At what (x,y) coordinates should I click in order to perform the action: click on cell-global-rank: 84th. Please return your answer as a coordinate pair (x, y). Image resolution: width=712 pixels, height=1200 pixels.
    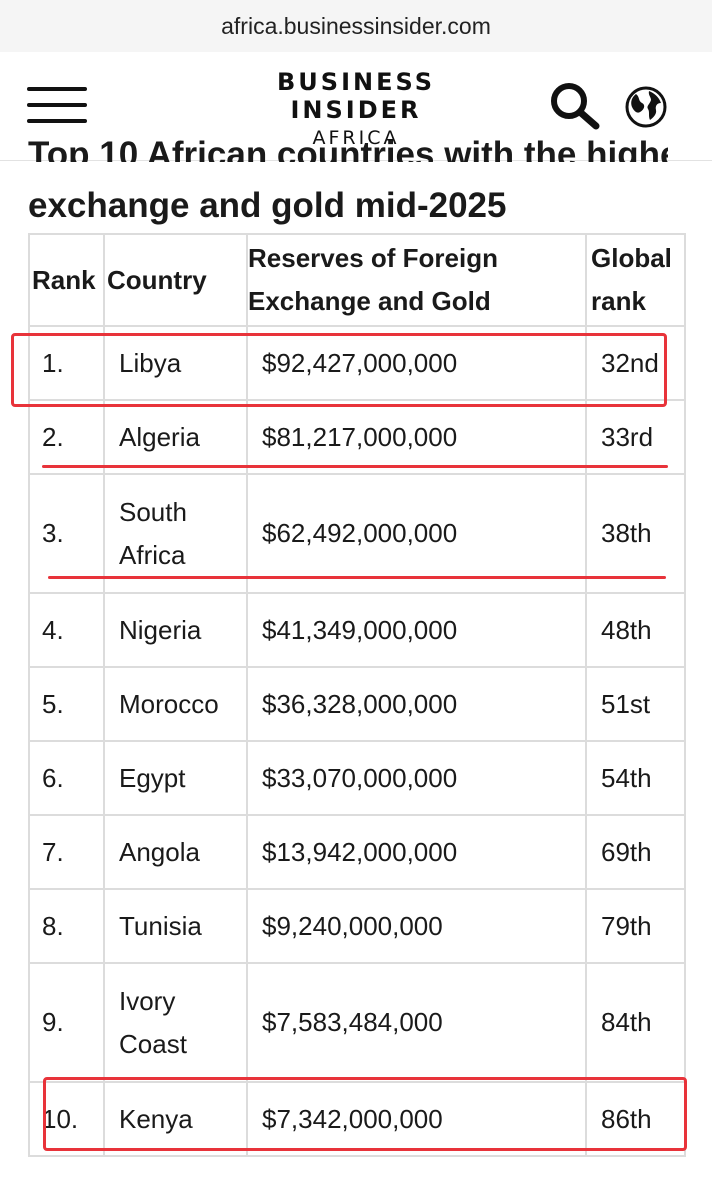
    Looking at the image, I should click on (635, 1022).